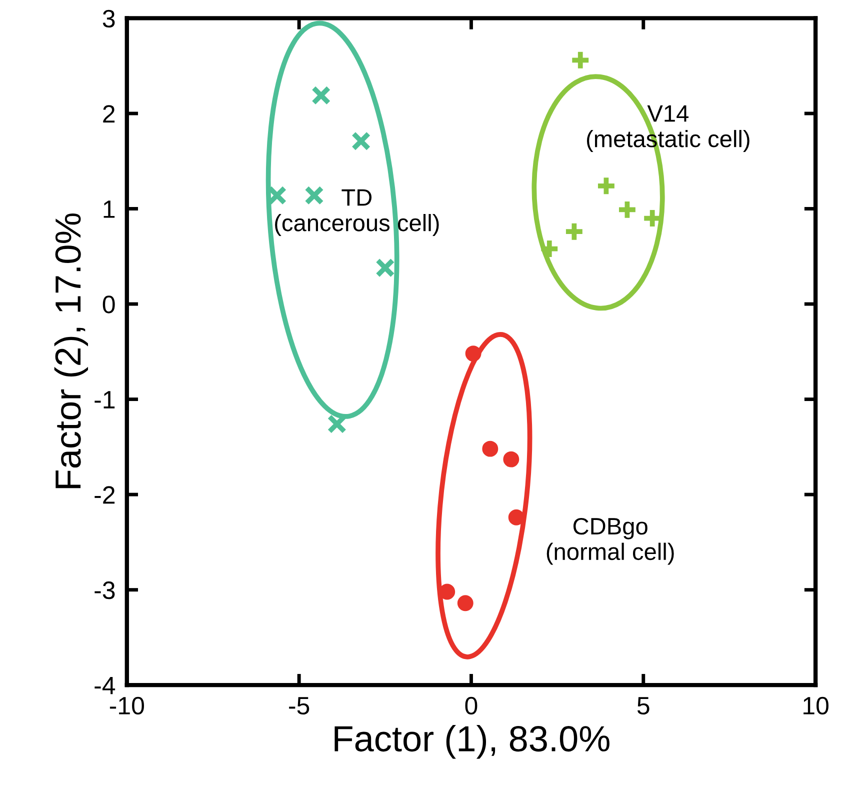 Image resolution: width=846 pixels, height=792 pixels. Describe the element at coordinates (109, 209) in the screenshot. I see `y-tick-label: 1` at that location.